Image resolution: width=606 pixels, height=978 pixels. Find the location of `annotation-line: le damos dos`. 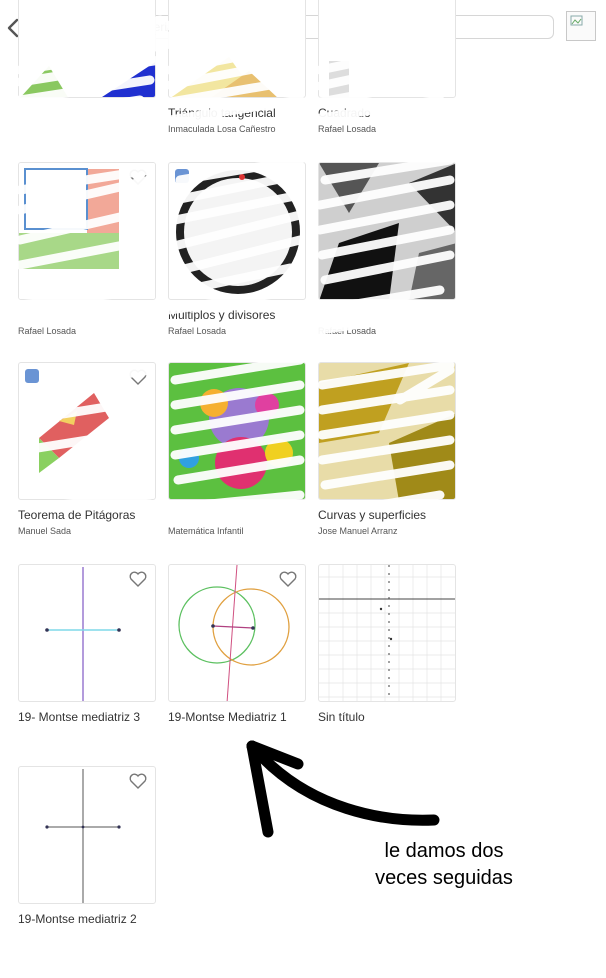

annotation-line: le damos dos is located at coordinates (444, 851).